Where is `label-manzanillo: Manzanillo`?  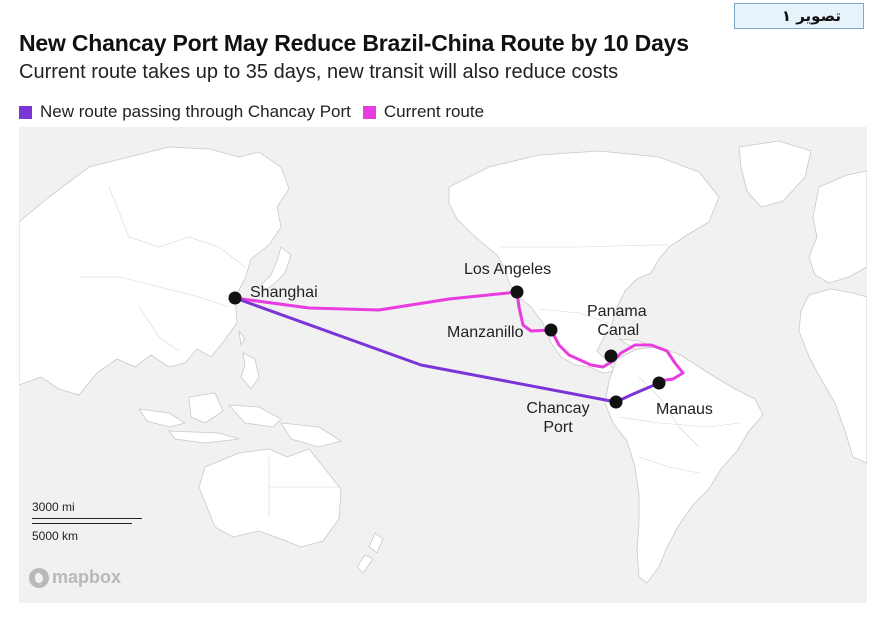 label-manzanillo: Manzanillo is located at coordinates (485, 332).